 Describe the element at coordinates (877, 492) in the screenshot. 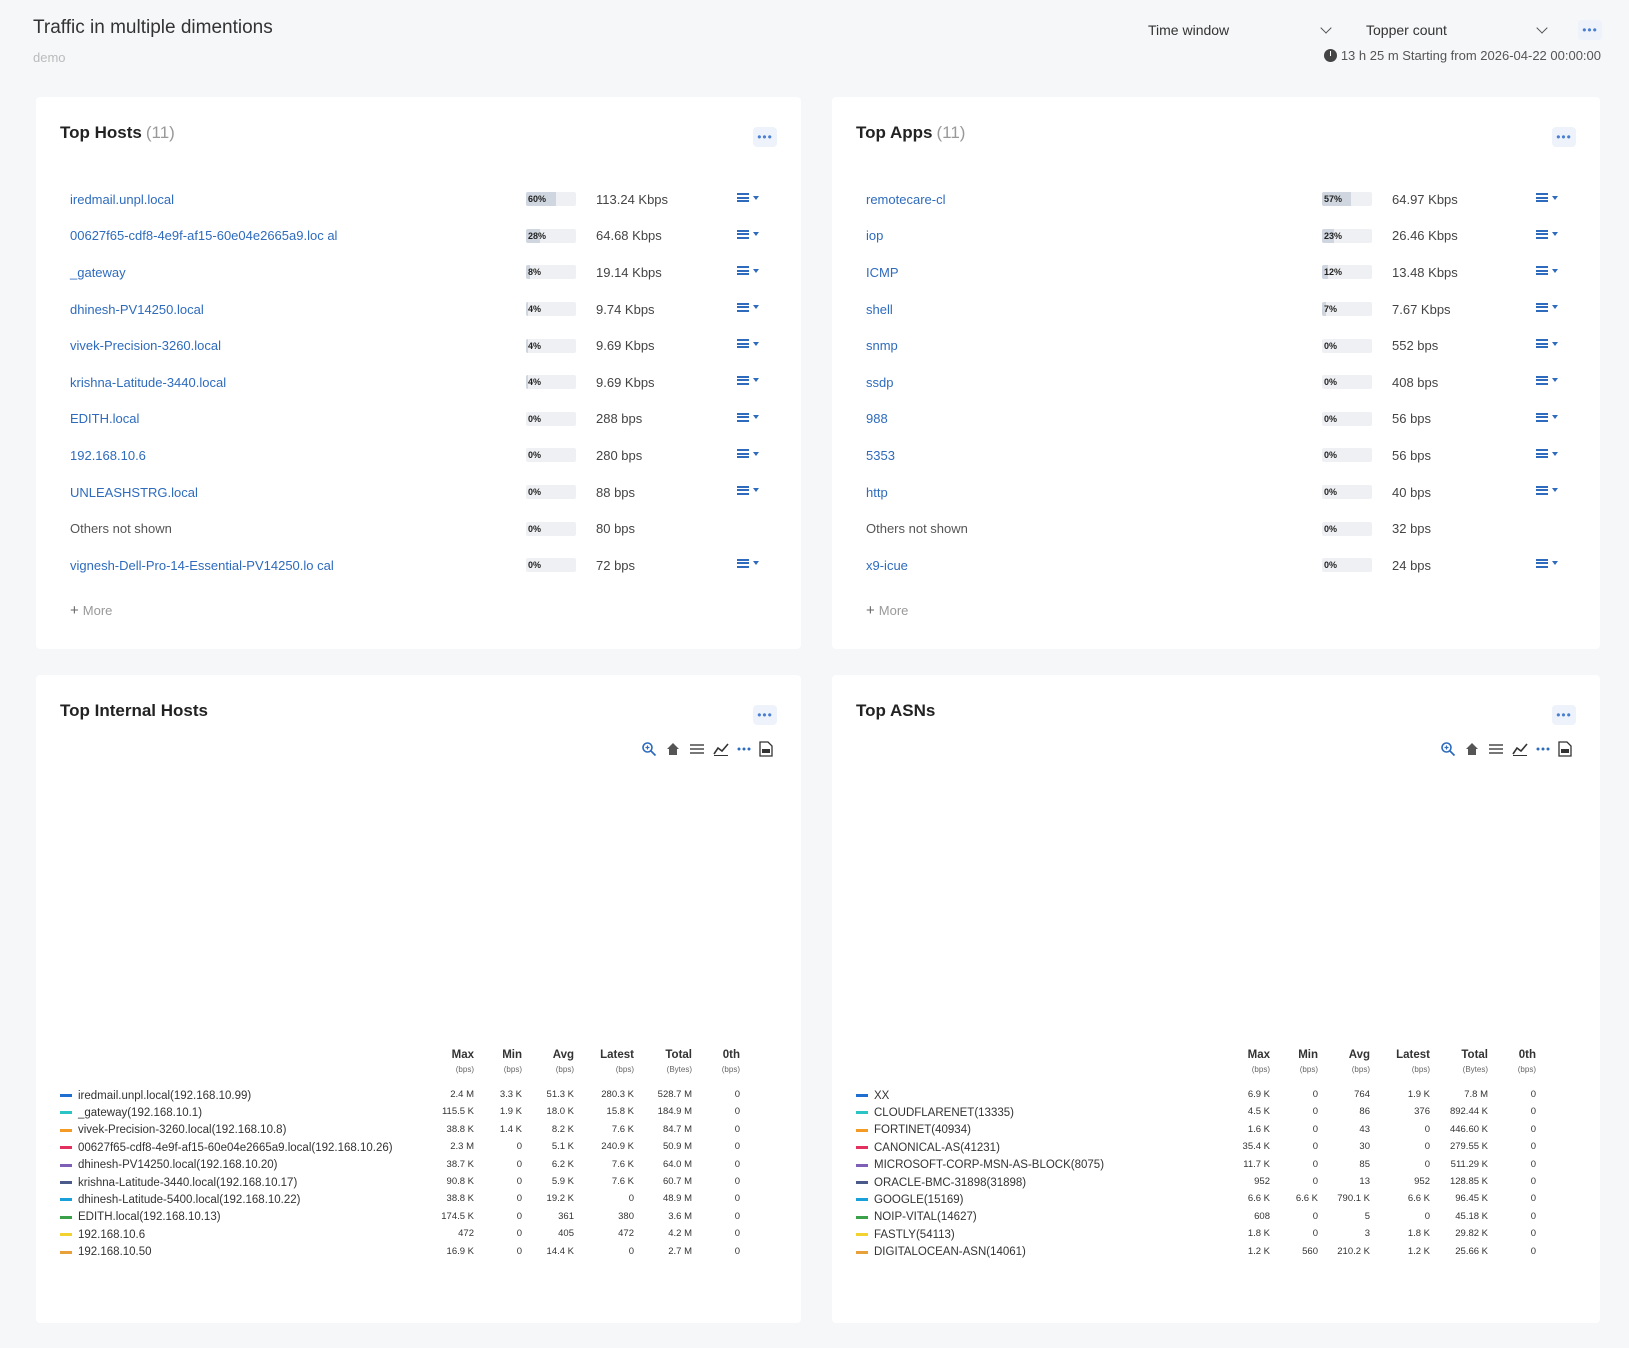

I see `row-name-link: http` at that location.